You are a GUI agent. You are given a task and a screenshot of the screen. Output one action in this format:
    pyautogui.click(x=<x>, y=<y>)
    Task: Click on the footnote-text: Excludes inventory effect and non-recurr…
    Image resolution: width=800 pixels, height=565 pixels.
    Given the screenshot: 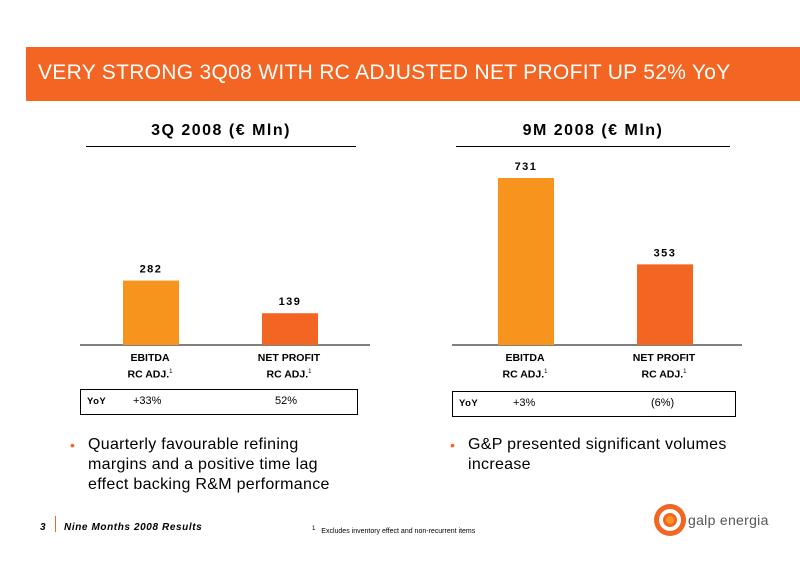 What is the action you would take?
    pyautogui.click(x=398, y=532)
    